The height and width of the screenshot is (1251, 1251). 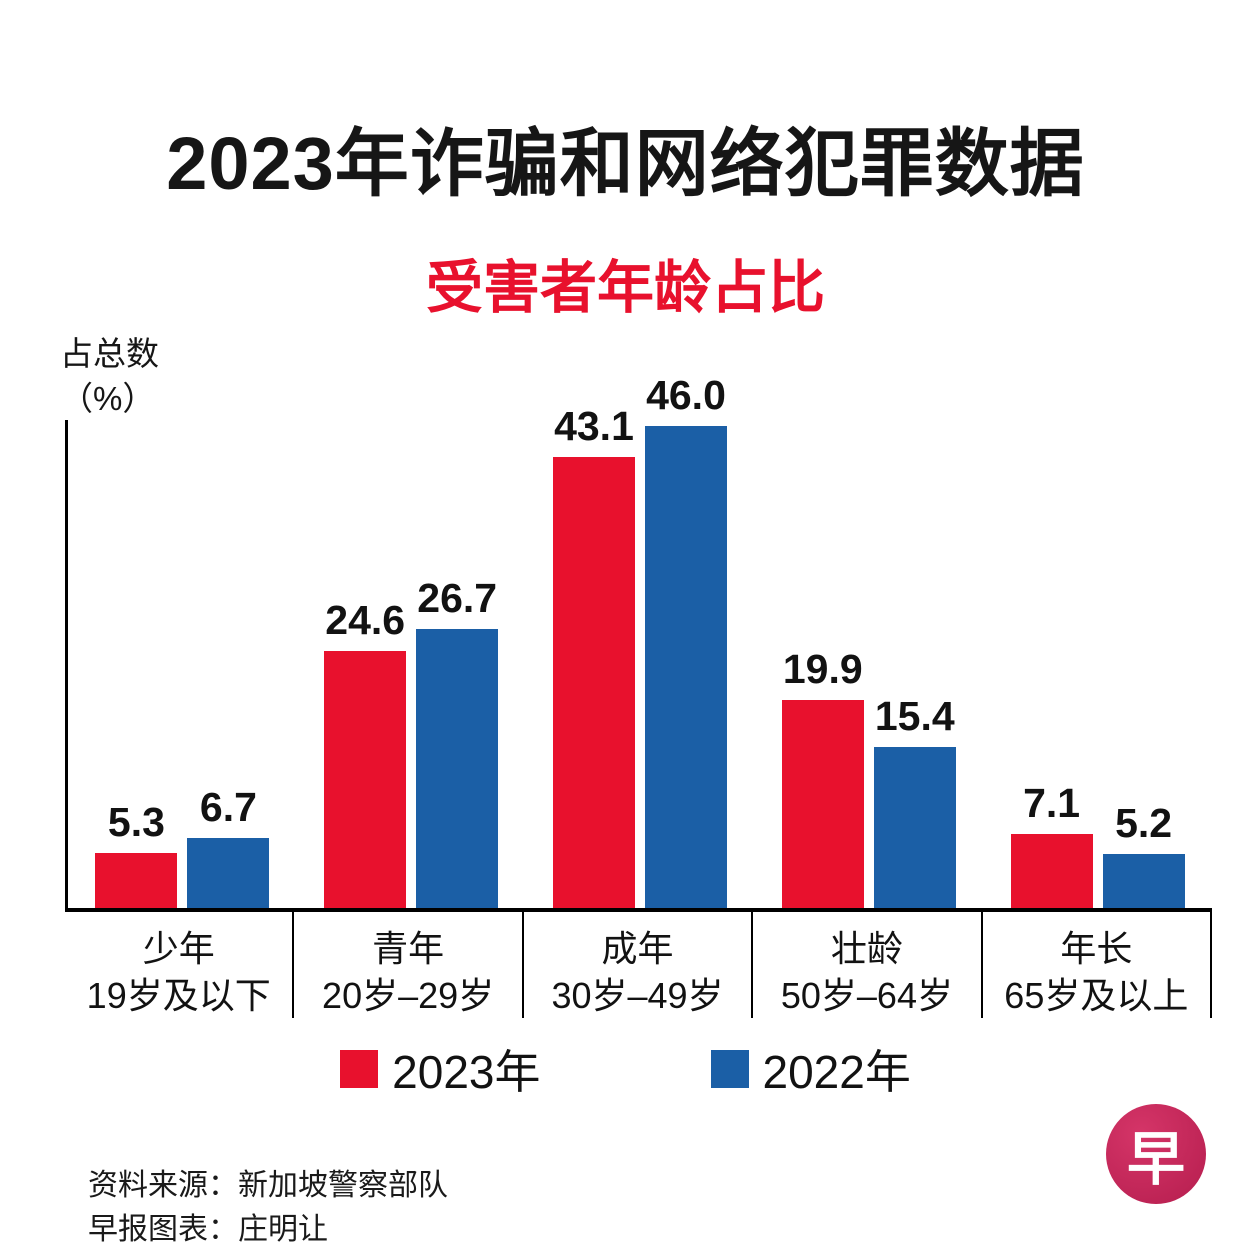 I want to click on bar-2023年-壮龄: 19.9, so click(x=822, y=777).